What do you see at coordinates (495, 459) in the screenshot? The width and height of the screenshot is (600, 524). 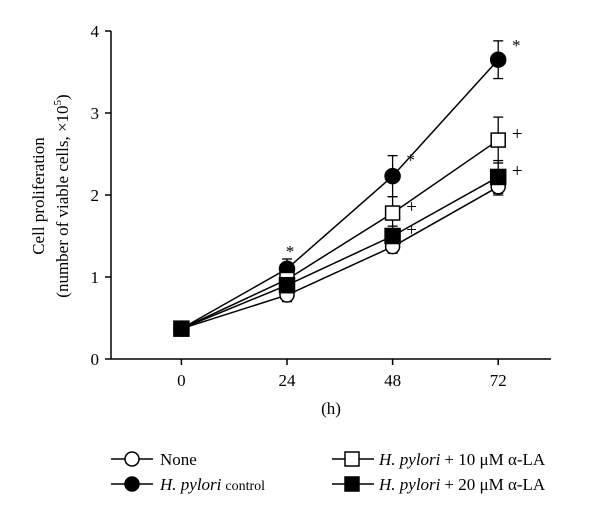 I see `legend-label-hp-10la-rest: + 10 μM α-LA` at bounding box center [495, 459].